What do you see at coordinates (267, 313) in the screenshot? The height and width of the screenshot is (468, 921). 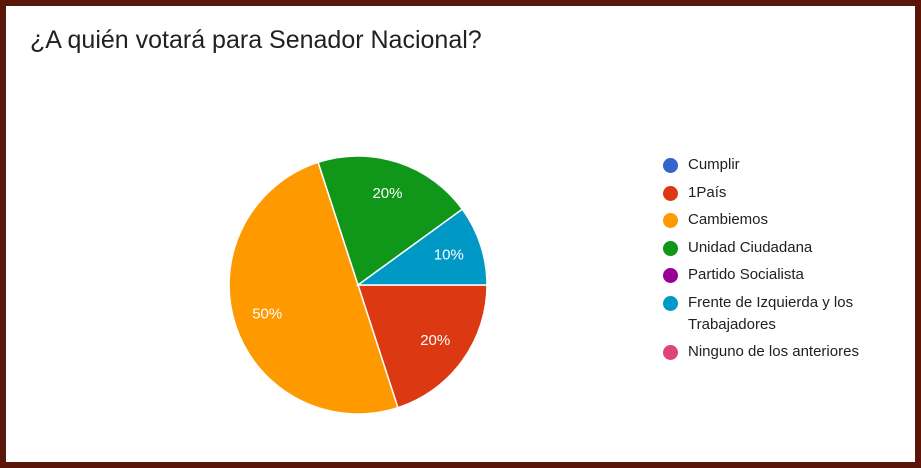 I see `slice-label: 50%` at bounding box center [267, 313].